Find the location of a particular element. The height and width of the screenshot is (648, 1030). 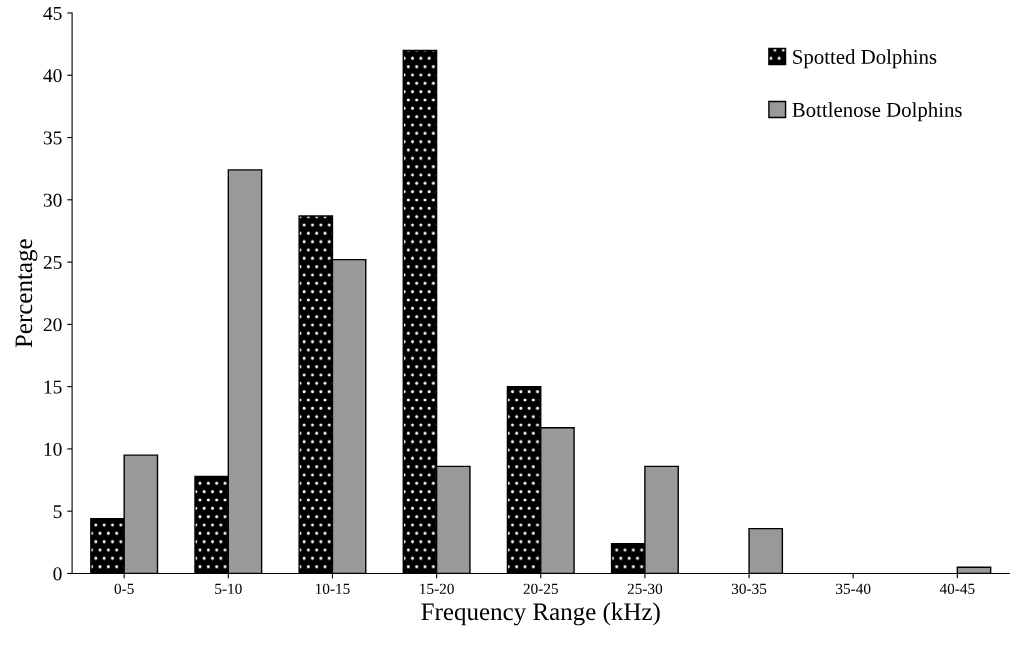

x-tick-label: 10-15 is located at coordinates (332, 588).